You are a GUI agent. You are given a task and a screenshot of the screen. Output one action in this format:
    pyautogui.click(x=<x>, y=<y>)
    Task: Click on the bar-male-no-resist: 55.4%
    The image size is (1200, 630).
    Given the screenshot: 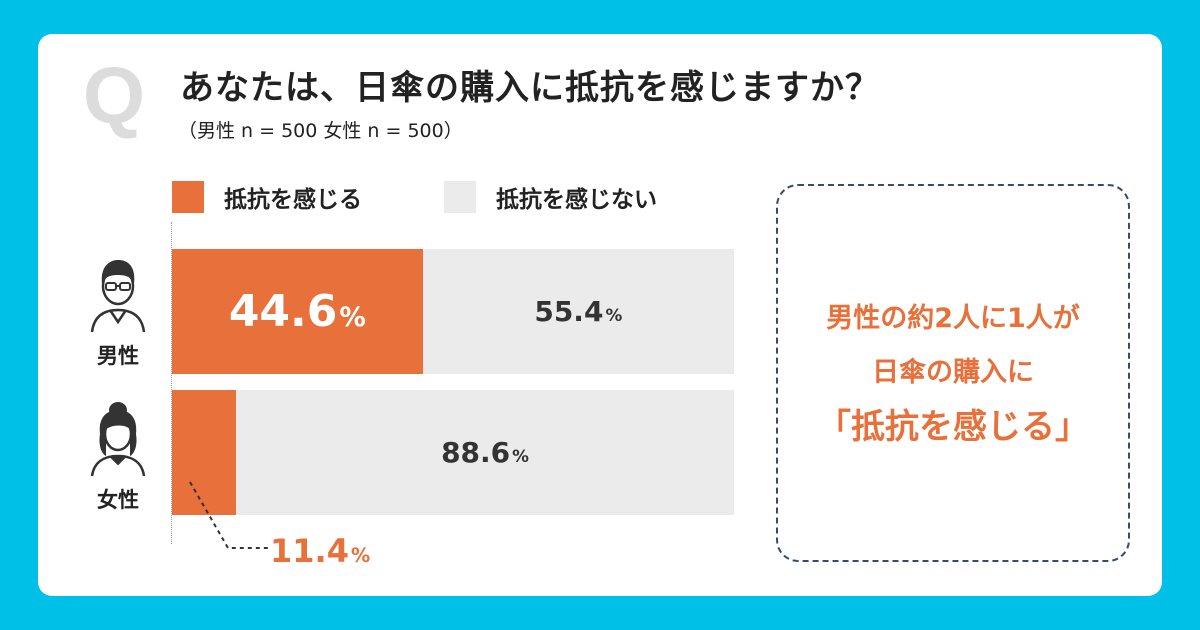 What is the action you would take?
    pyautogui.click(x=578, y=311)
    